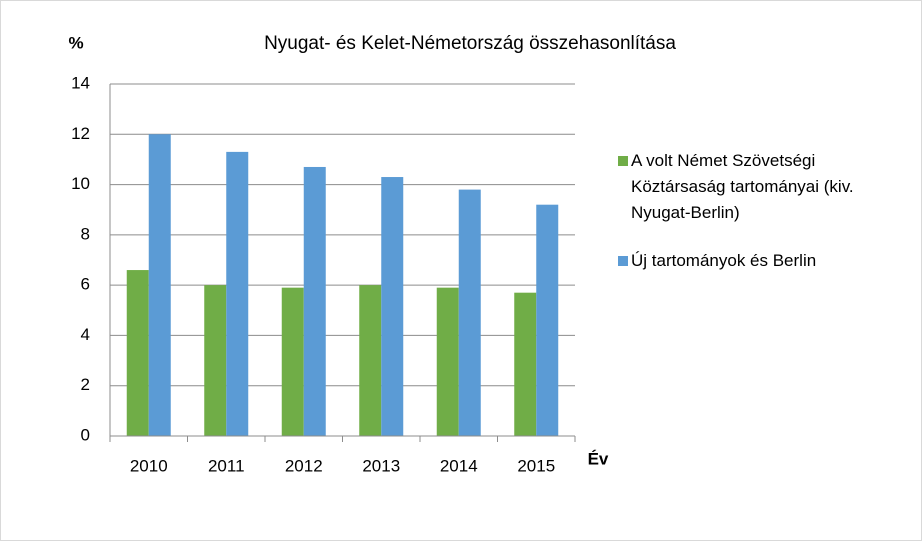 The image size is (922, 541). What do you see at coordinates (304, 465) in the screenshot?
I see `x-tick-label: 2012` at bounding box center [304, 465].